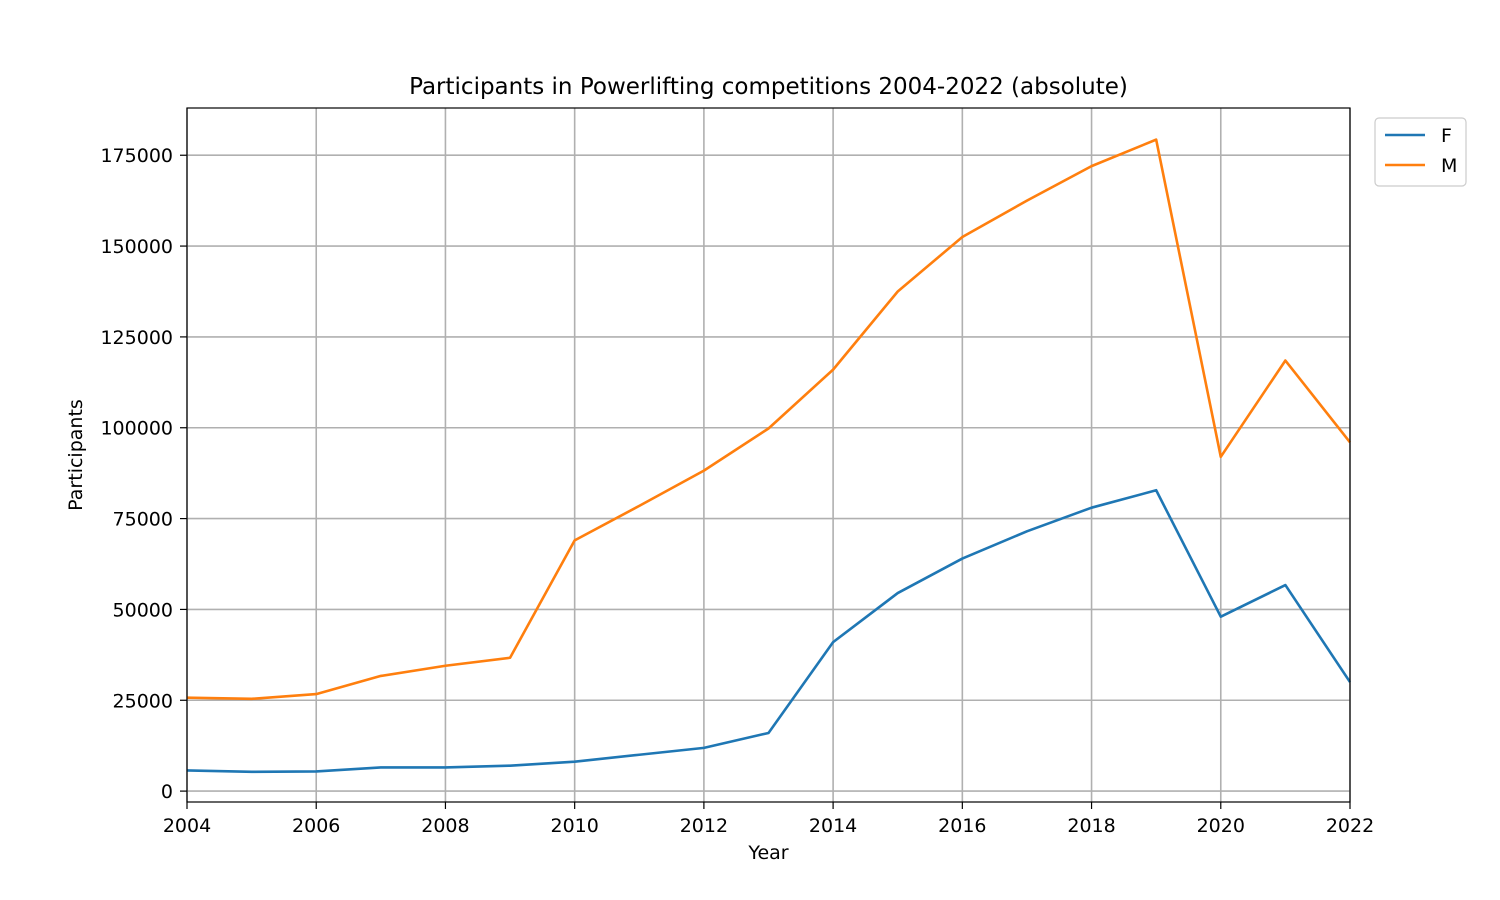  I want to click on y-tick-label: 75000, so click(143, 520).